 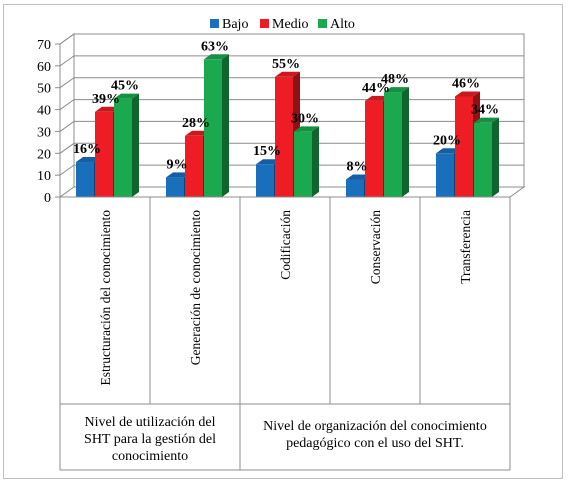 What do you see at coordinates (196, 123) in the screenshot?
I see `data-label: 28%` at bounding box center [196, 123].